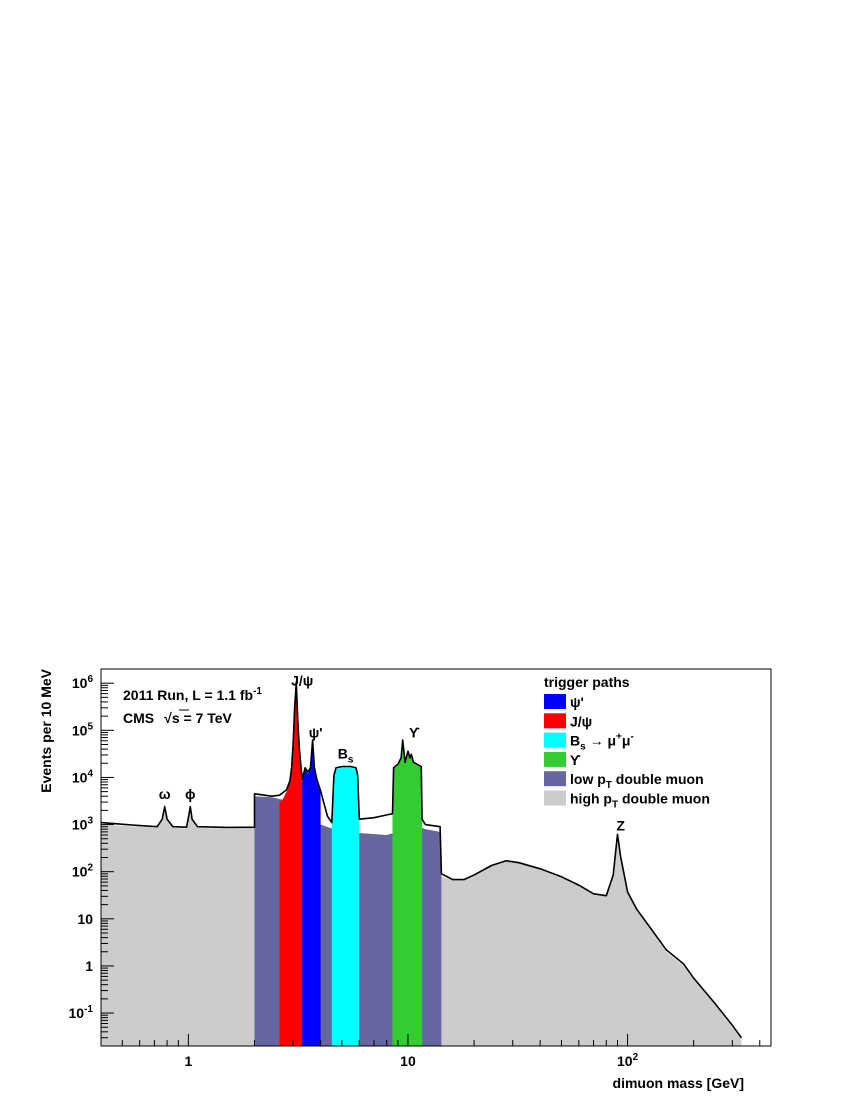 The image size is (850, 1100). What do you see at coordinates (83, 871) in the screenshot?
I see `y-tick-label-3: 10²` at bounding box center [83, 871].